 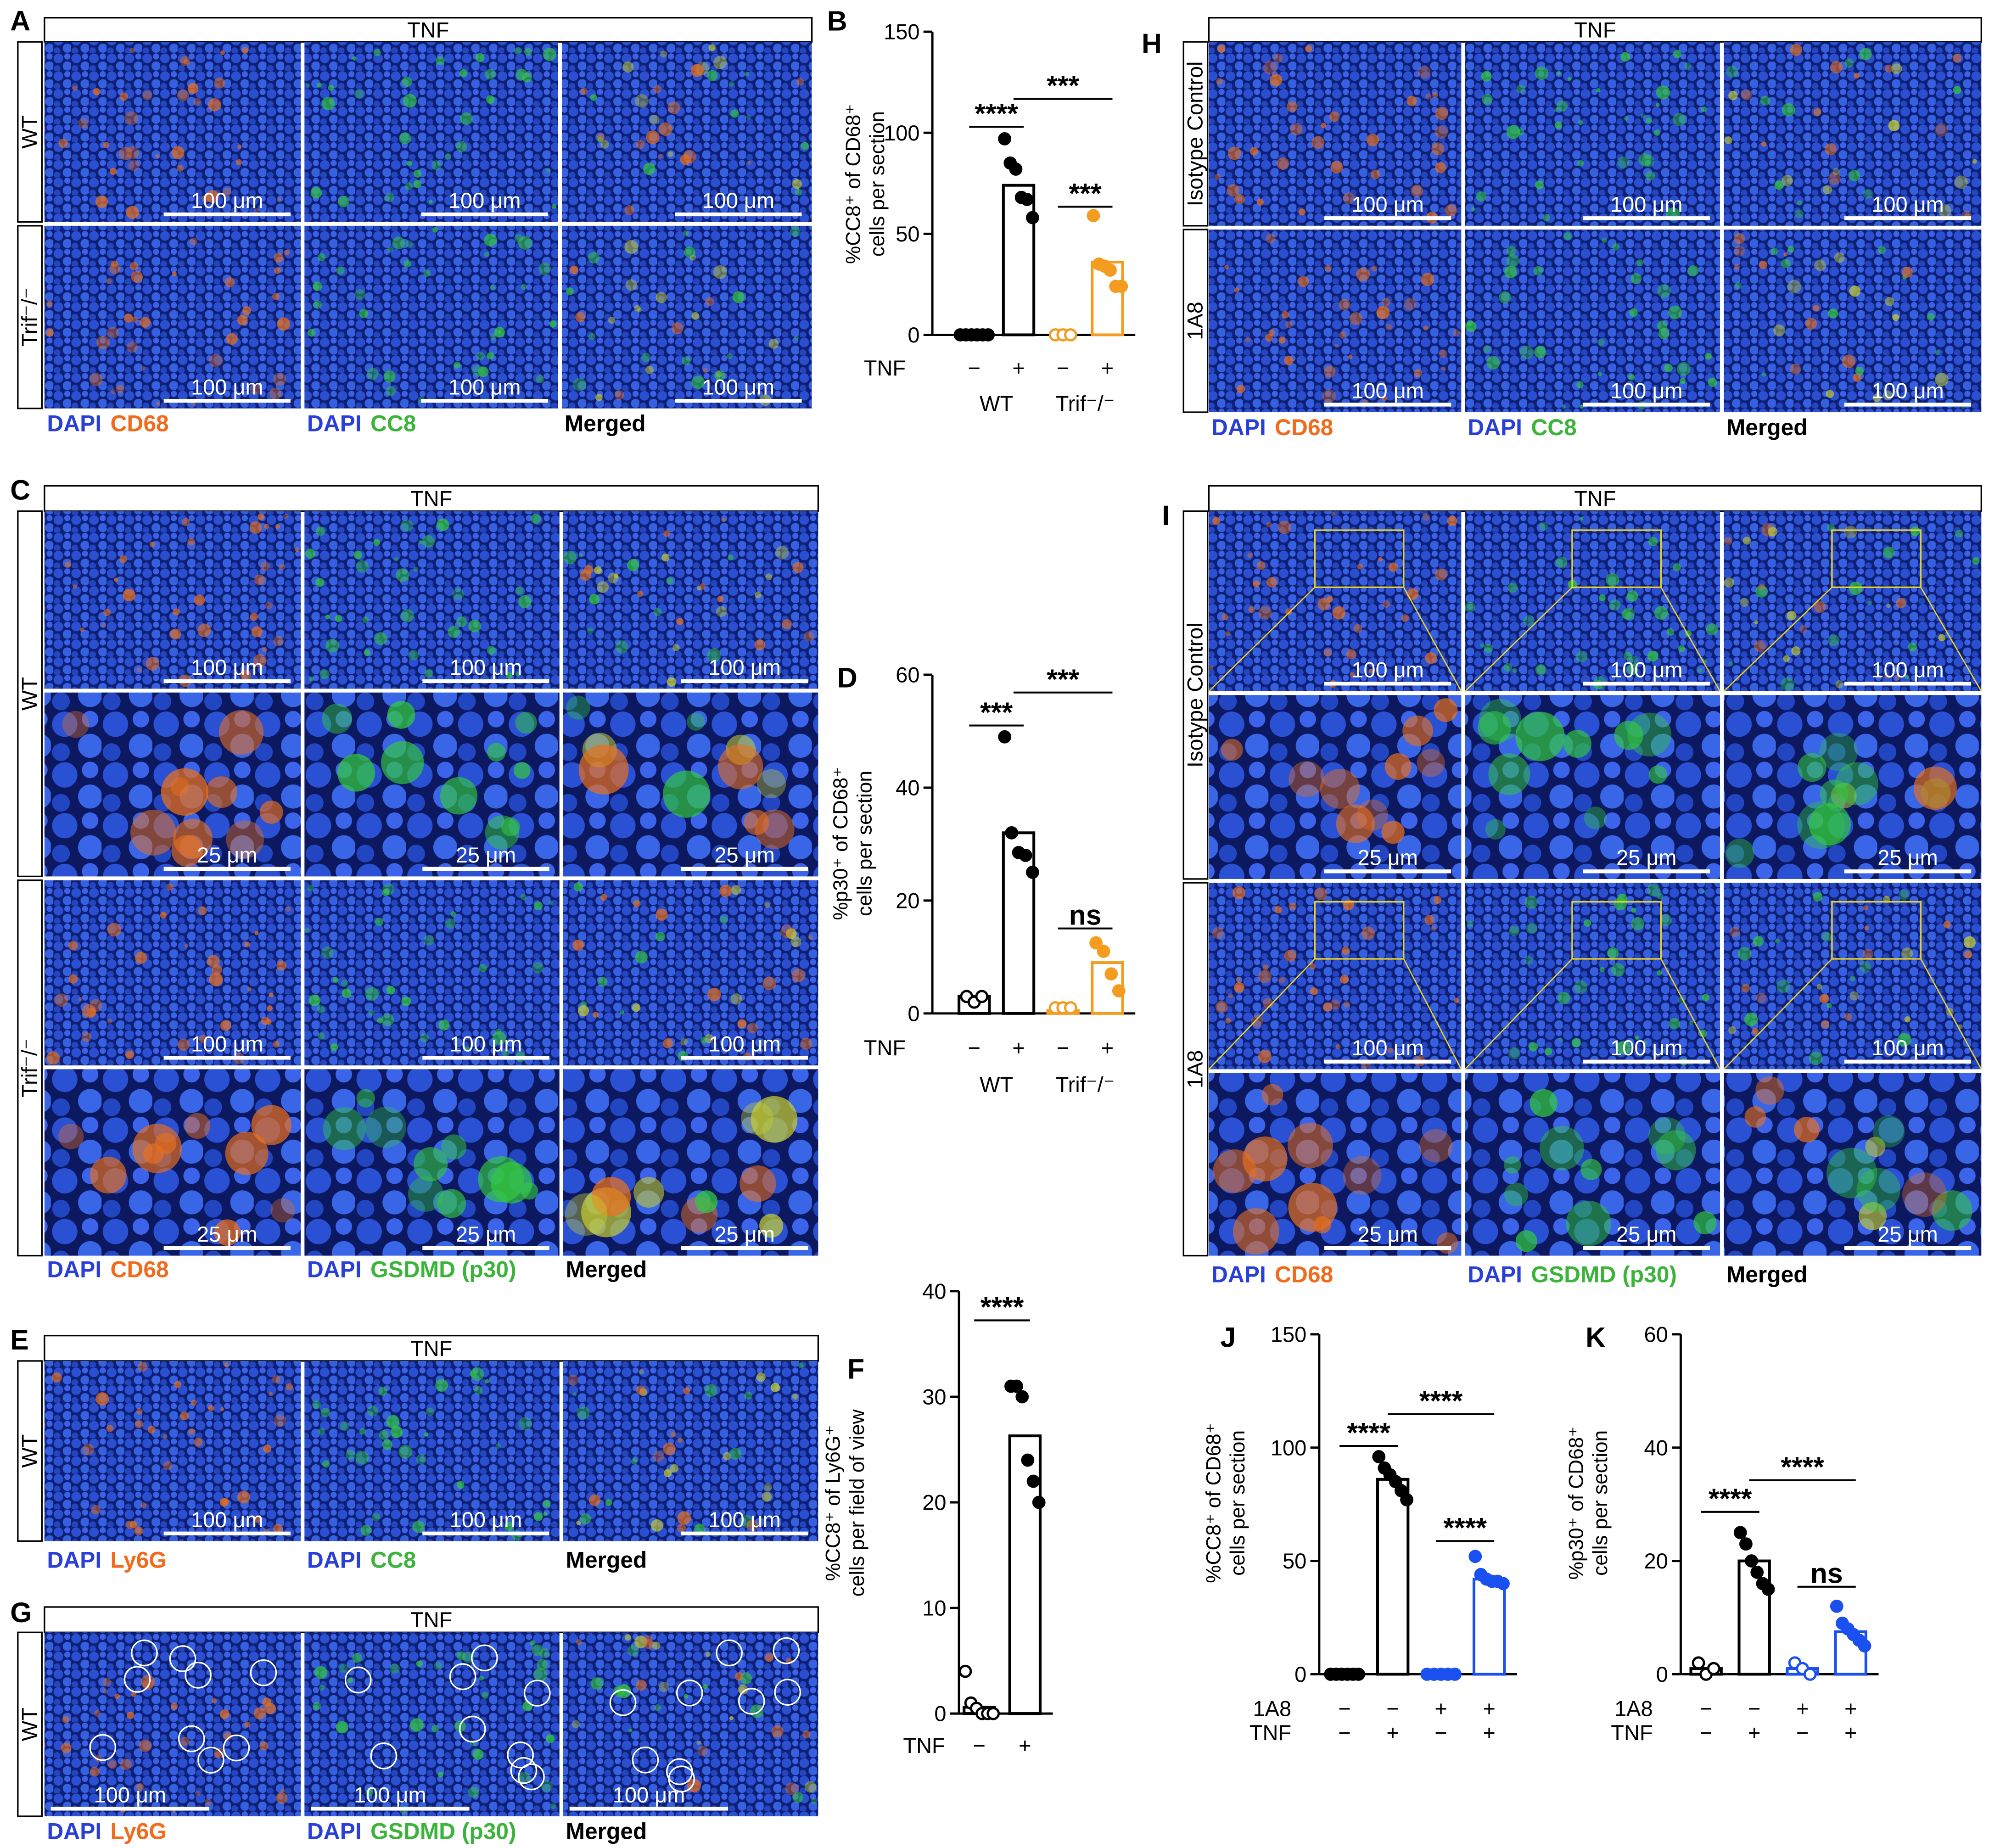 What do you see at coordinates (1951, 1014) in the screenshot?
I see `zoom-line` at bounding box center [1951, 1014].